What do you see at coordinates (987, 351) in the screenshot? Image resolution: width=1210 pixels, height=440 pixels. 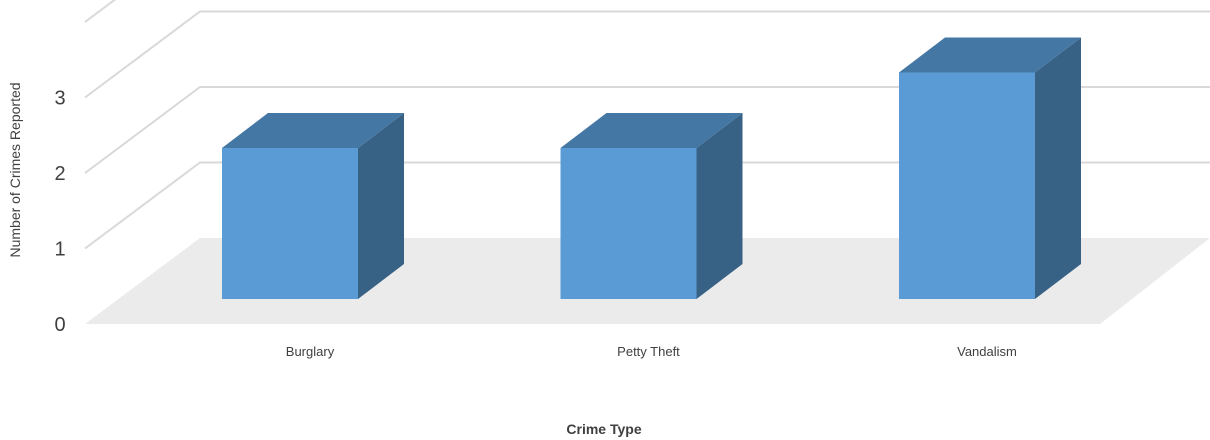 I see `x-category-label: Vandalism` at bounding box center [987, 351].